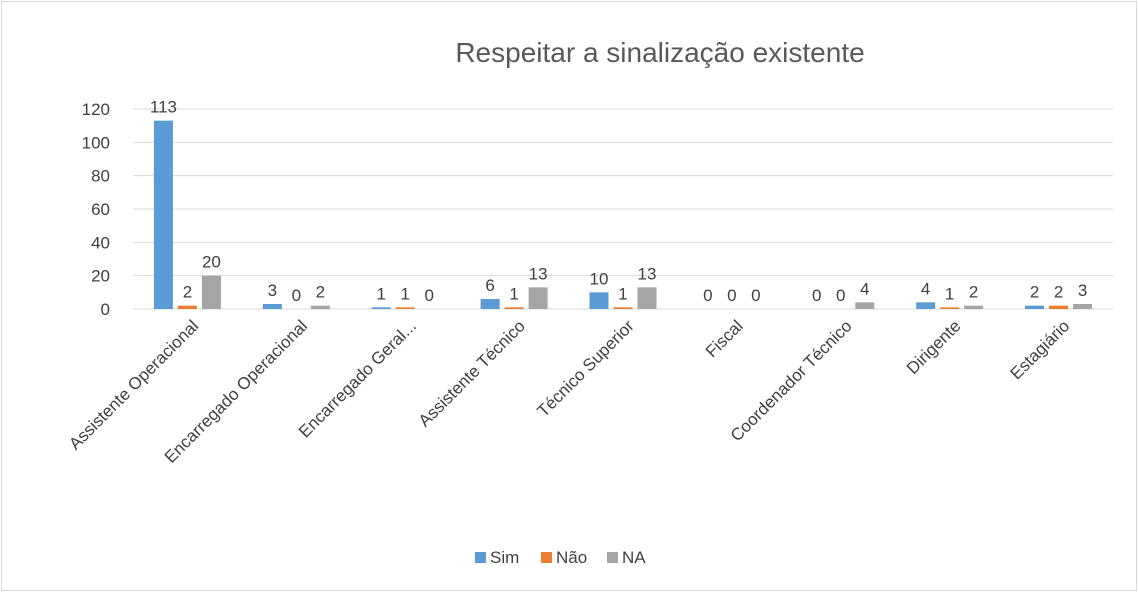  Describe the element at coordinates (105, 309) in the screenshot. I see `y-tick-label: 0` at that location.